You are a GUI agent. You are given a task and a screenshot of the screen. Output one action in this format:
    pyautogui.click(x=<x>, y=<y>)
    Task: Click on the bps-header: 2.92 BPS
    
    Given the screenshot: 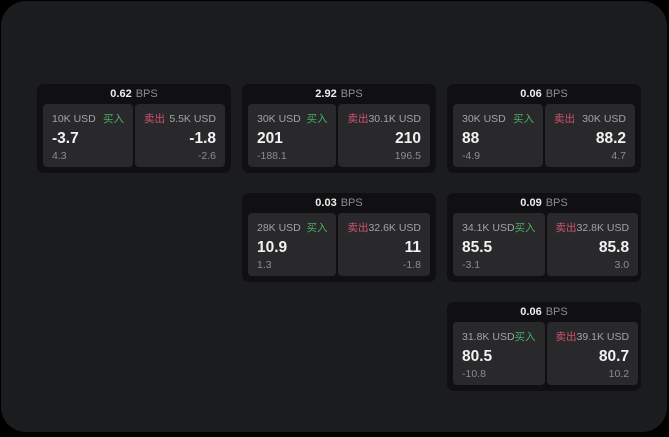 What is the action you would take?
    pyautogui.click(x=339, y=94)
    